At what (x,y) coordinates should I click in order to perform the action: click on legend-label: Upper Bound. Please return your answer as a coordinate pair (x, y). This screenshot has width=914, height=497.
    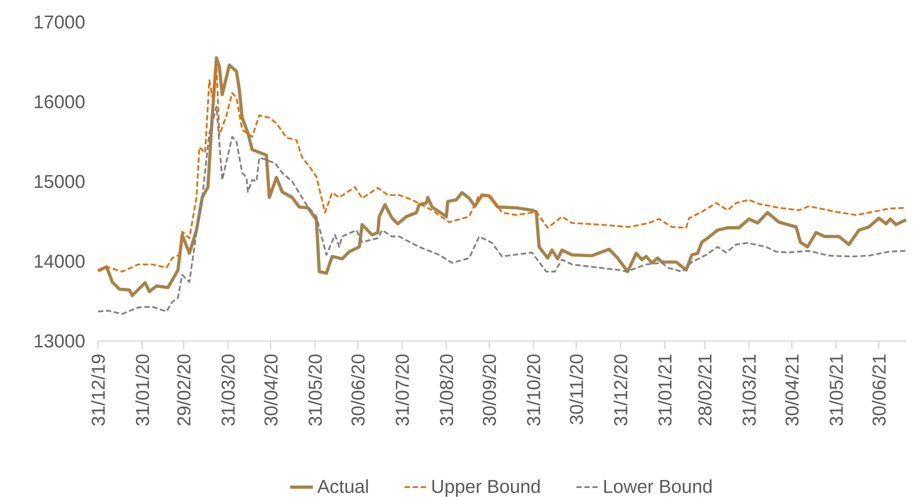
    Looking at the image, I should click on (486, 488).